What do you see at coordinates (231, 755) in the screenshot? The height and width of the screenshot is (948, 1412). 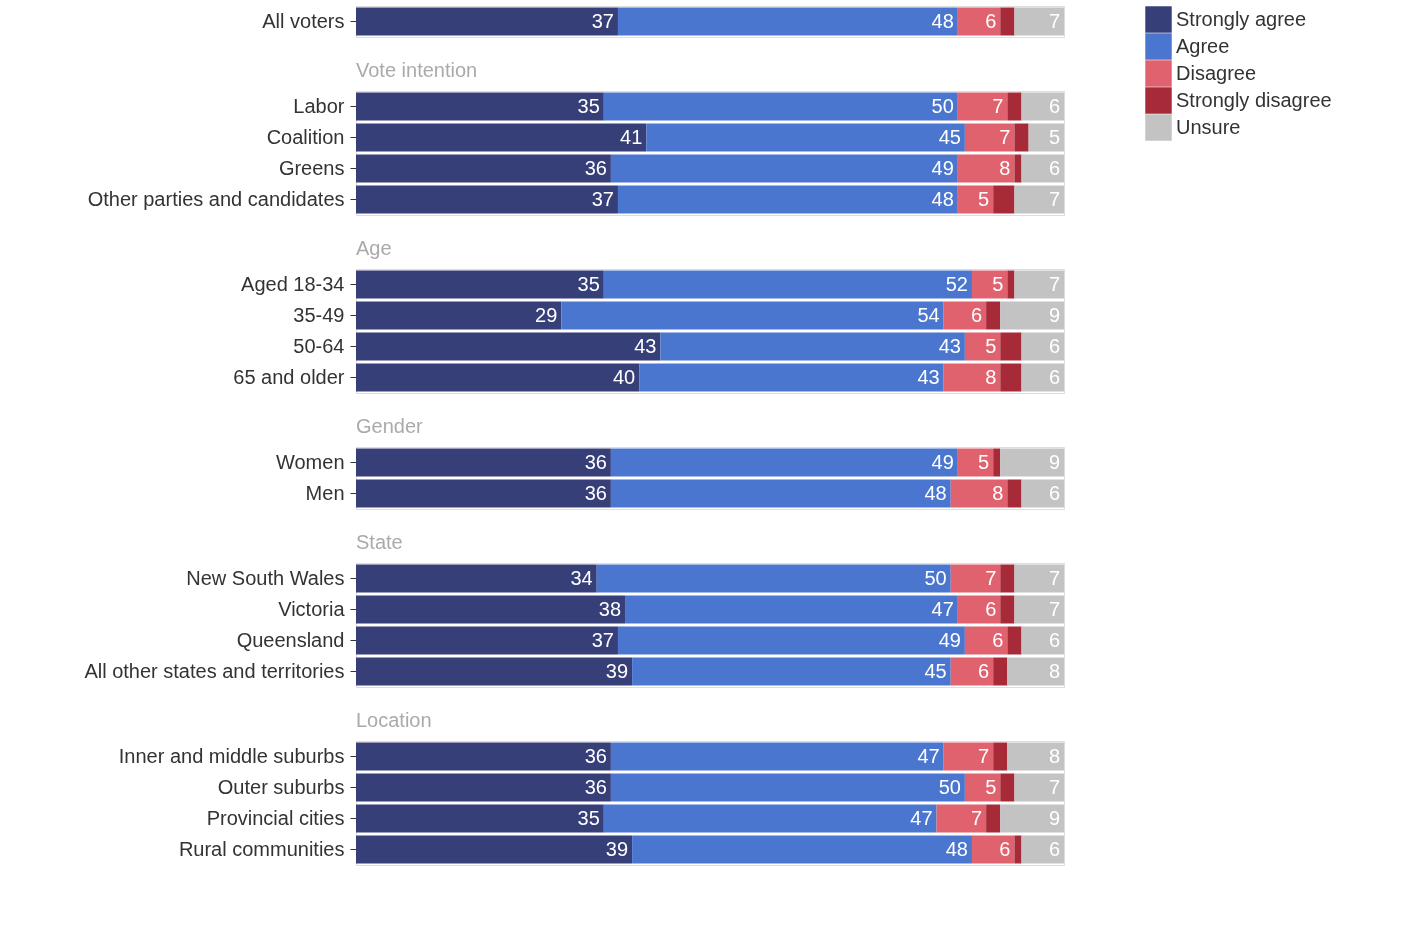 I see `y-tick-label: Inner and middle suburbs` at bounding box center [231, 755].